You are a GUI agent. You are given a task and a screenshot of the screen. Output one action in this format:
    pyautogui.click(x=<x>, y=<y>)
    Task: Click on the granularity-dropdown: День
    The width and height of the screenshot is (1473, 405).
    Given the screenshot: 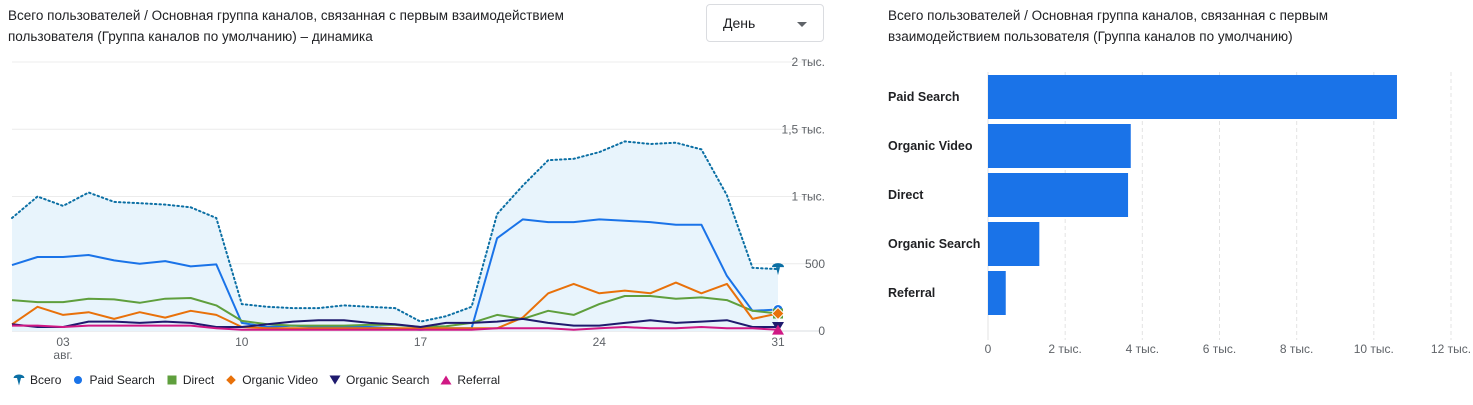 What is the action you would take?
    pyautogui.click(x=765, y=23)
    